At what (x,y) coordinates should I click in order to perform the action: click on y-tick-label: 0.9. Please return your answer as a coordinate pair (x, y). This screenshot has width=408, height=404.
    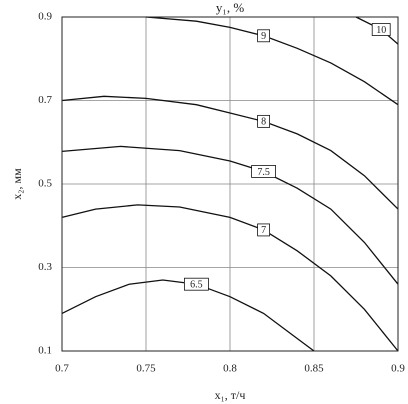
    Looking at the image, I should click on (45, 17).